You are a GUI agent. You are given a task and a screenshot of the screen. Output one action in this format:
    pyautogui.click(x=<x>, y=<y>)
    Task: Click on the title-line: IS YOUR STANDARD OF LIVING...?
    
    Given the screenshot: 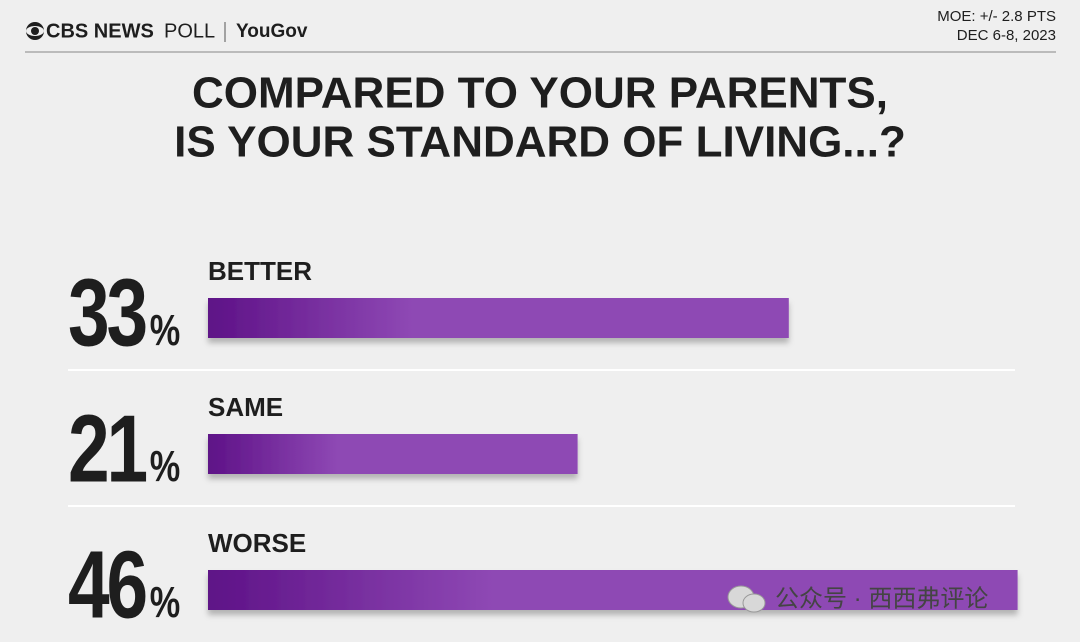 What is the action you would take?
    pyautogui.click(x=540, y=142)
    